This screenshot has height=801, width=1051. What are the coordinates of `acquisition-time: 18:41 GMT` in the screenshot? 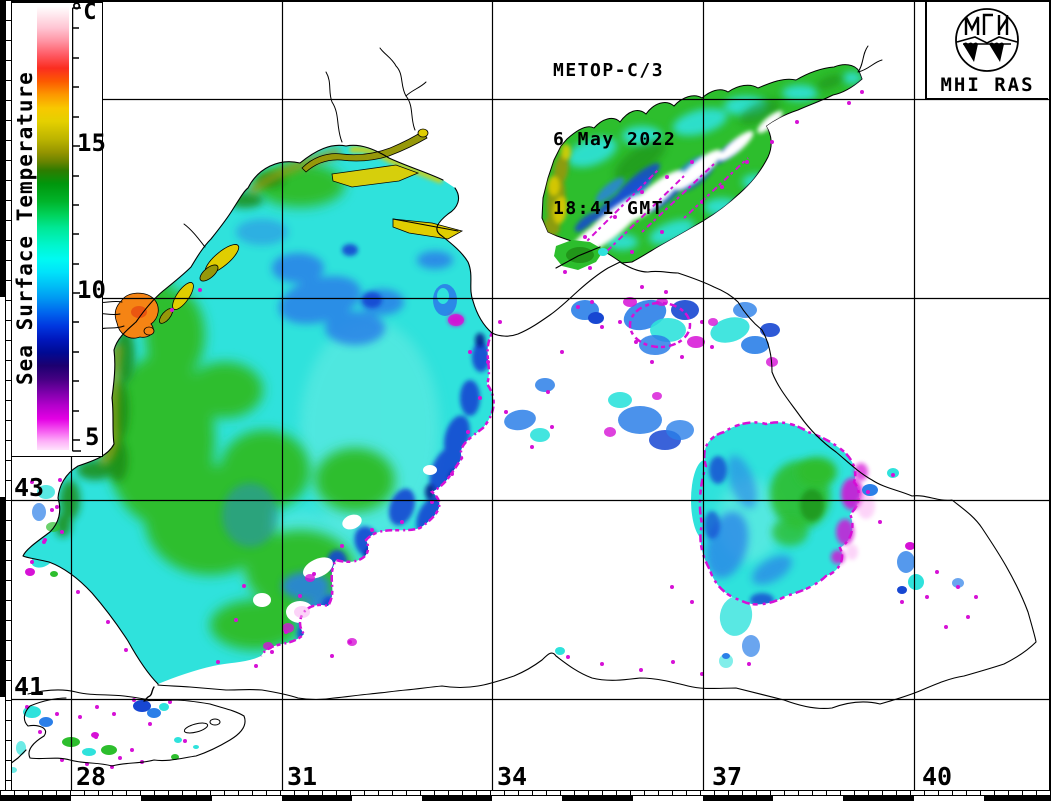 It's located at (609, 208).